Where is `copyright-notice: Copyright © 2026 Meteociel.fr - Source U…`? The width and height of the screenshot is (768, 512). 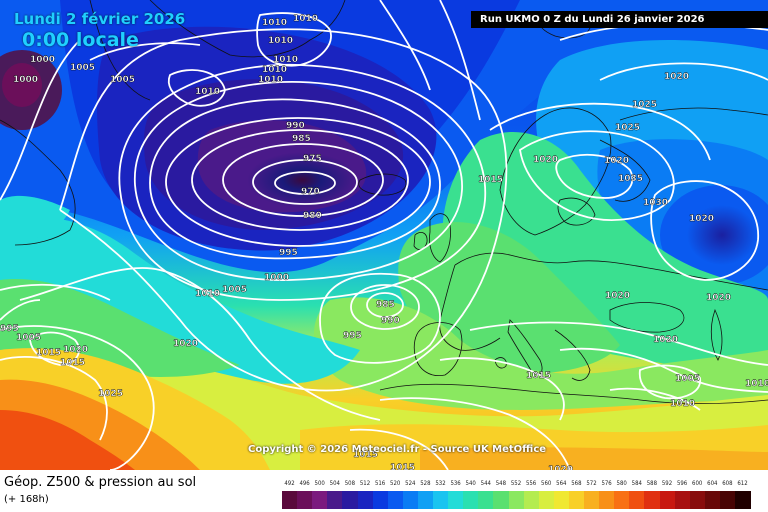
copyright-notice: Copyright © 2026 Meteociel.fr - Source U… is located at coordinates (397, 449).